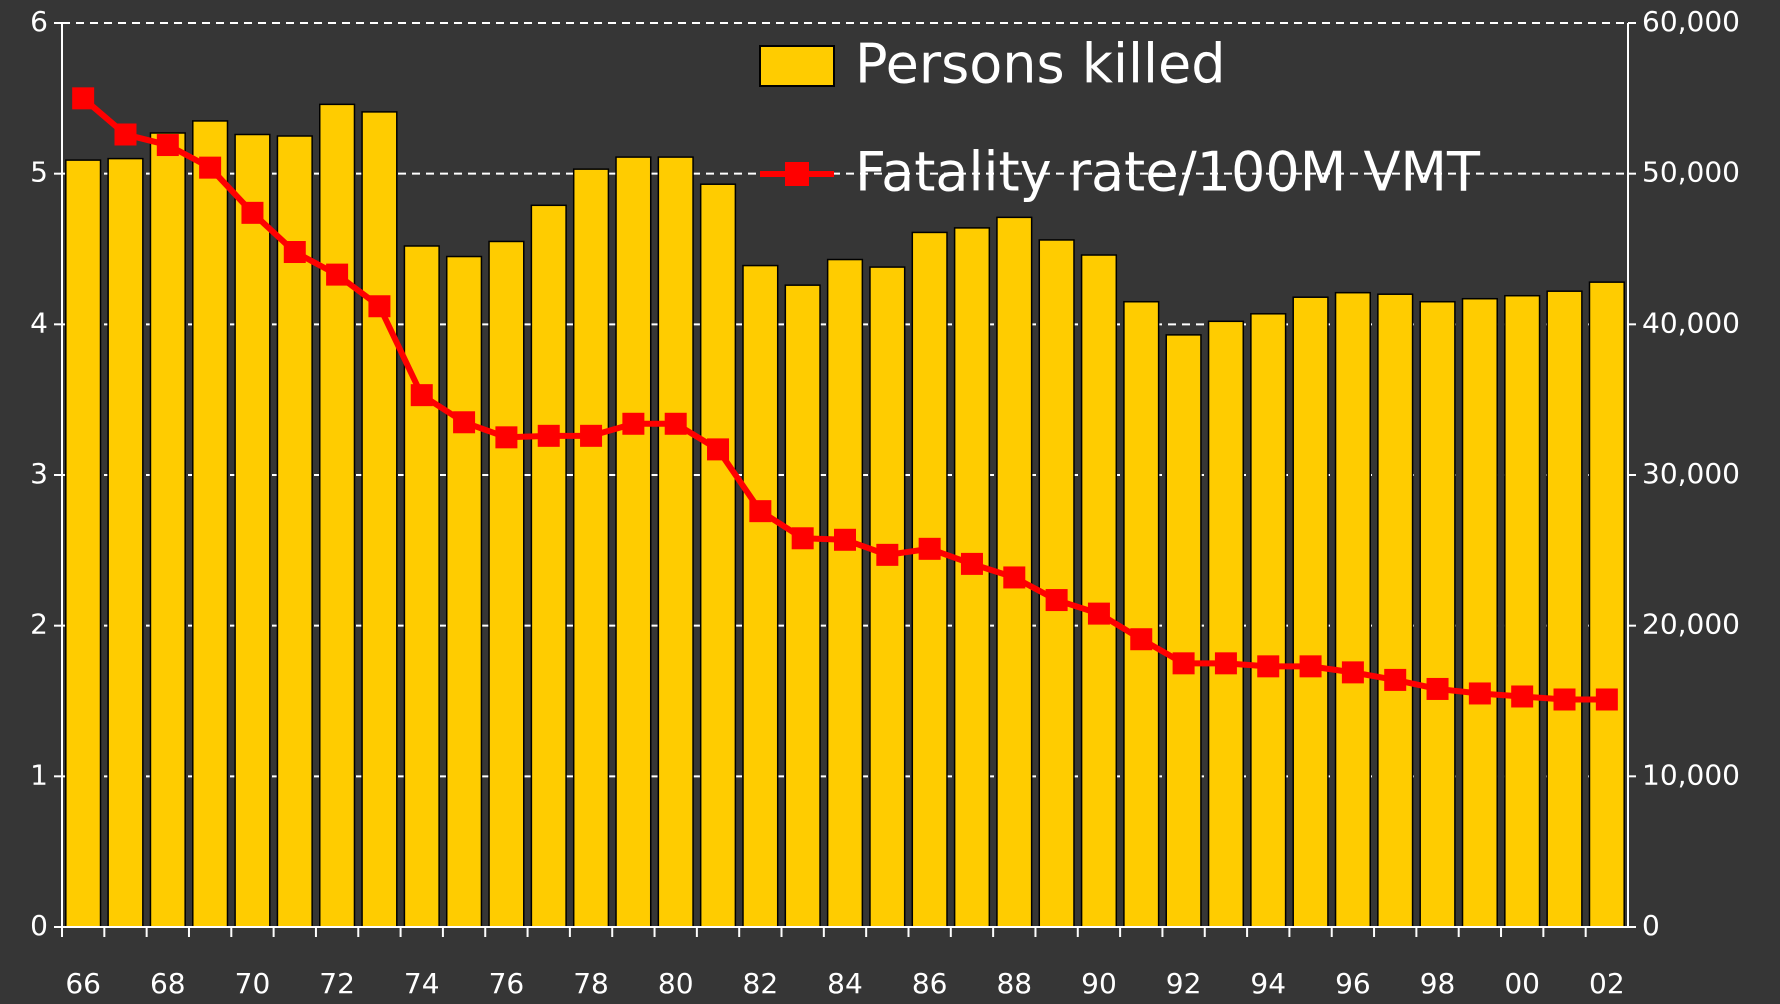  What do you see at coordinates (1120, 118) in the screenshot?
I see `legend: Persons killed Fatality rate/100M VMT` at bounding box center [1120, 118].